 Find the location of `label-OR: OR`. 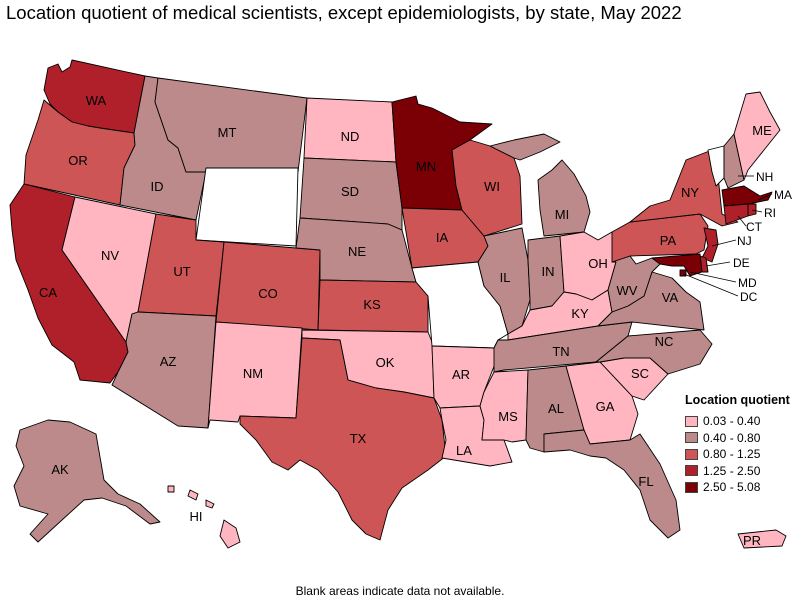

label-OR: OR is located at coordinates (78, 160).